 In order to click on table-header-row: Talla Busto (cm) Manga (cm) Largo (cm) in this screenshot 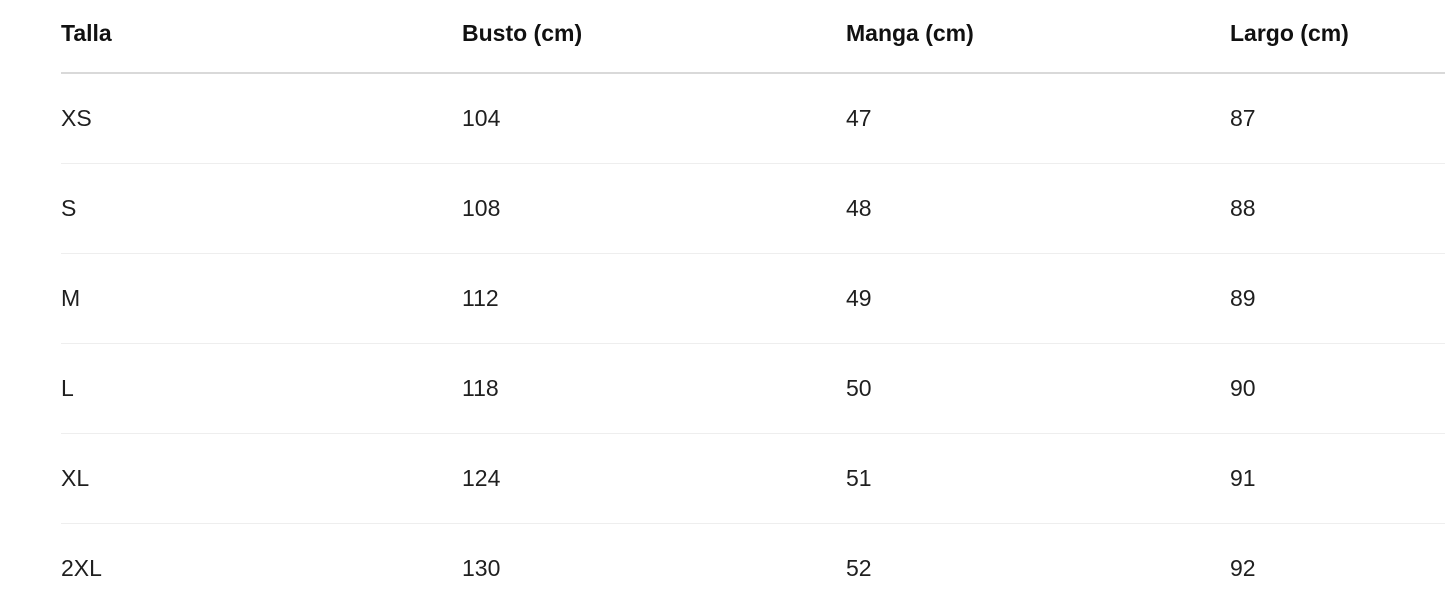, I will do `click(753, 37)`.